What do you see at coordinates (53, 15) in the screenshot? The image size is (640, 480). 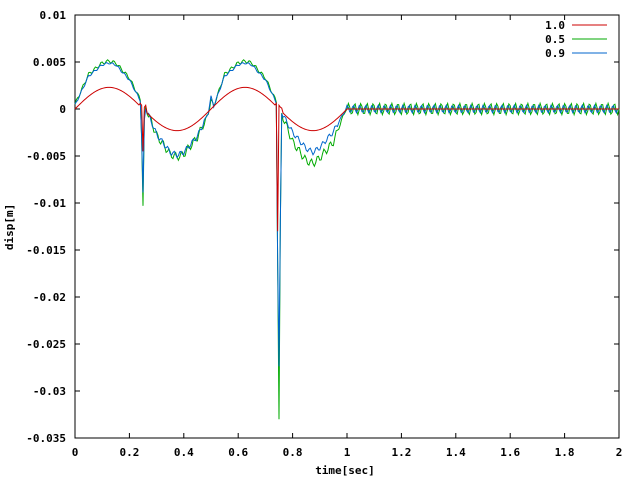 I see `y-tick-label: 0.01` at bounding box center [53, 15].